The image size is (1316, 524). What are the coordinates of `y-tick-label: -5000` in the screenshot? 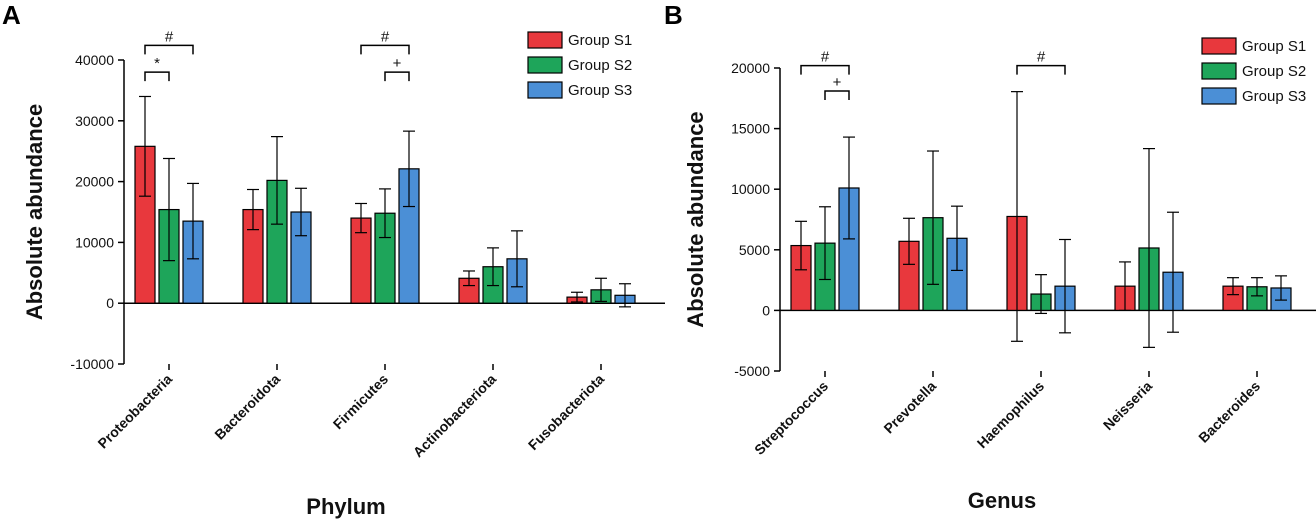 It's located at (752, 371).